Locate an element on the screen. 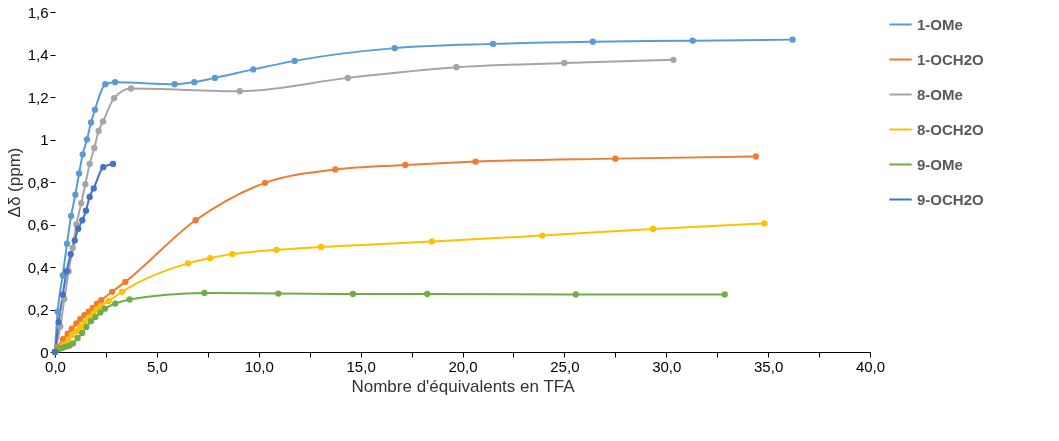  x-axis-title: Nombre d'équivalents en TFA is located at coordinates (463, 386).